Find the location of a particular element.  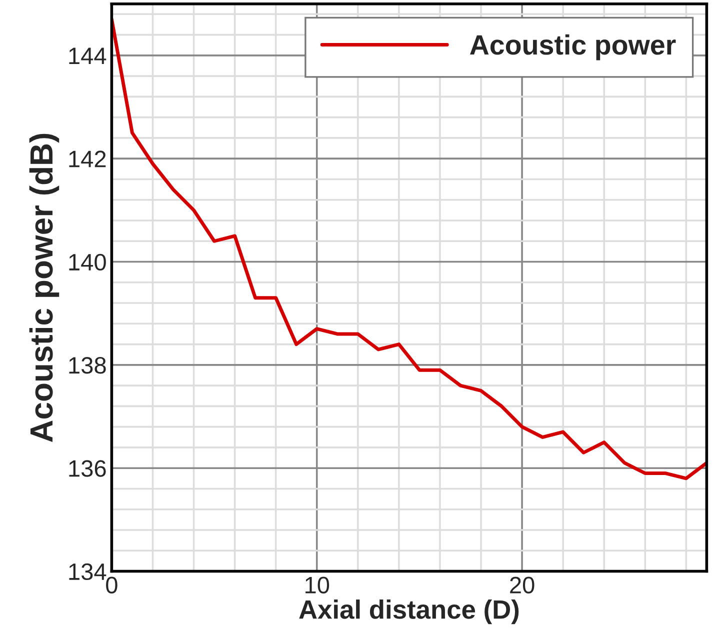

y-tick-label: 140 is located at coordinates (87, 262).